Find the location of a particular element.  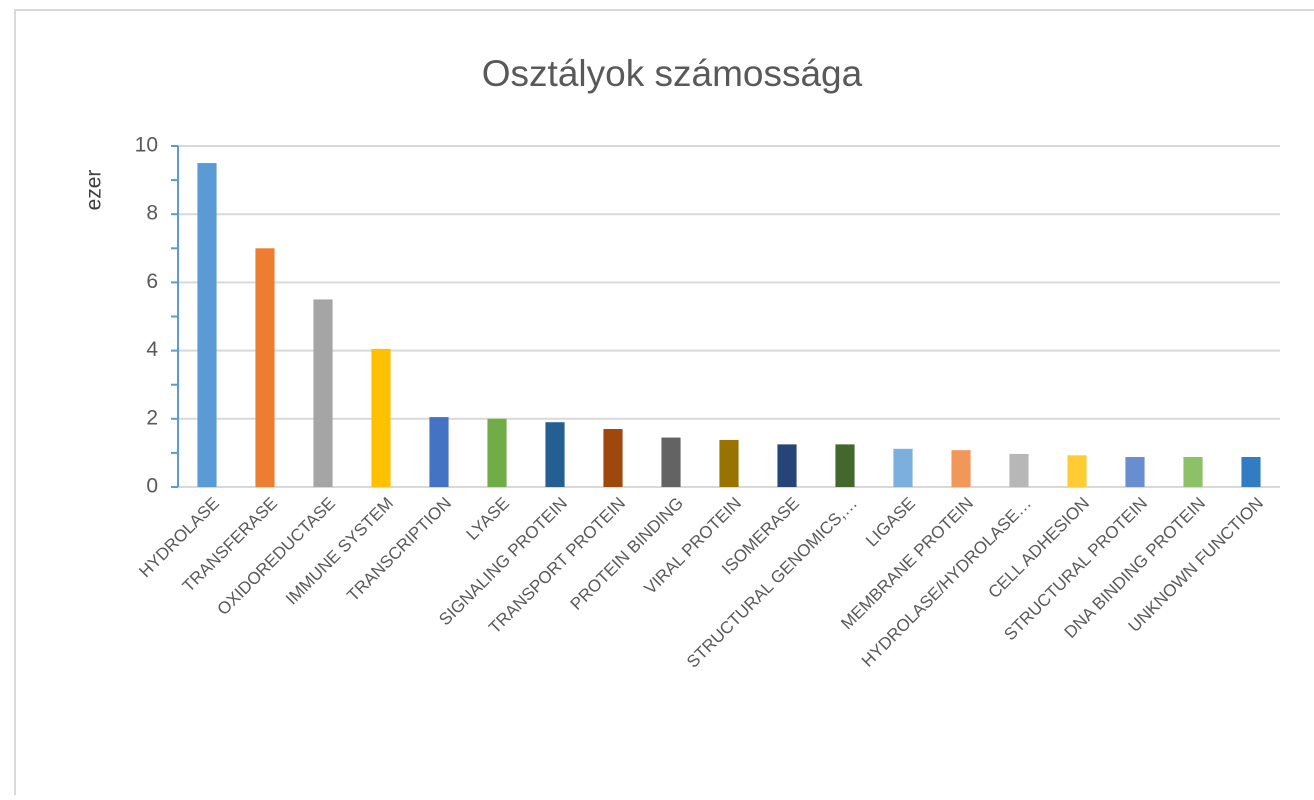

y-tick-label: 2 is located at coordinates (152, 417).